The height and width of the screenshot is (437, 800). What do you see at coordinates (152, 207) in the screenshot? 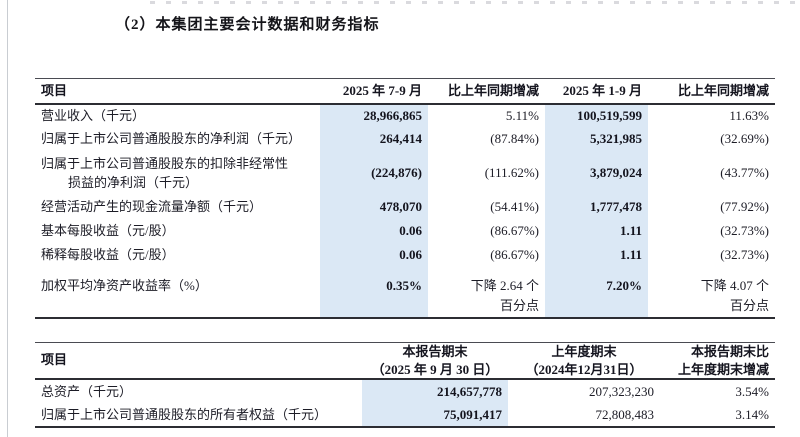
I see `row-label: 经营活动产生的现金流量净额（千元）` at bounding box center [152, 207].